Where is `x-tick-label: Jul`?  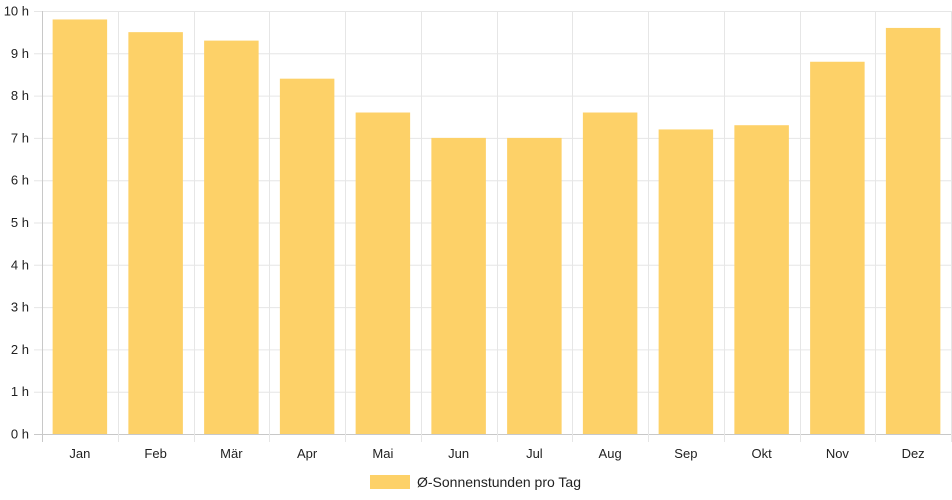
x-tick-label: Jul is located at coordinates (534, 453).